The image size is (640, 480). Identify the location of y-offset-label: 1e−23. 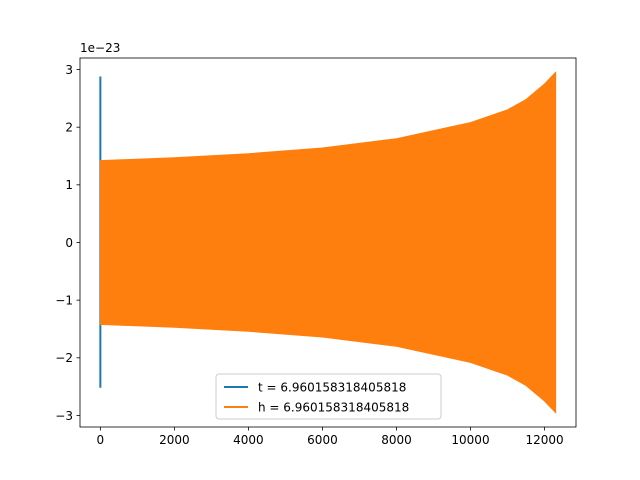
(100, 48).